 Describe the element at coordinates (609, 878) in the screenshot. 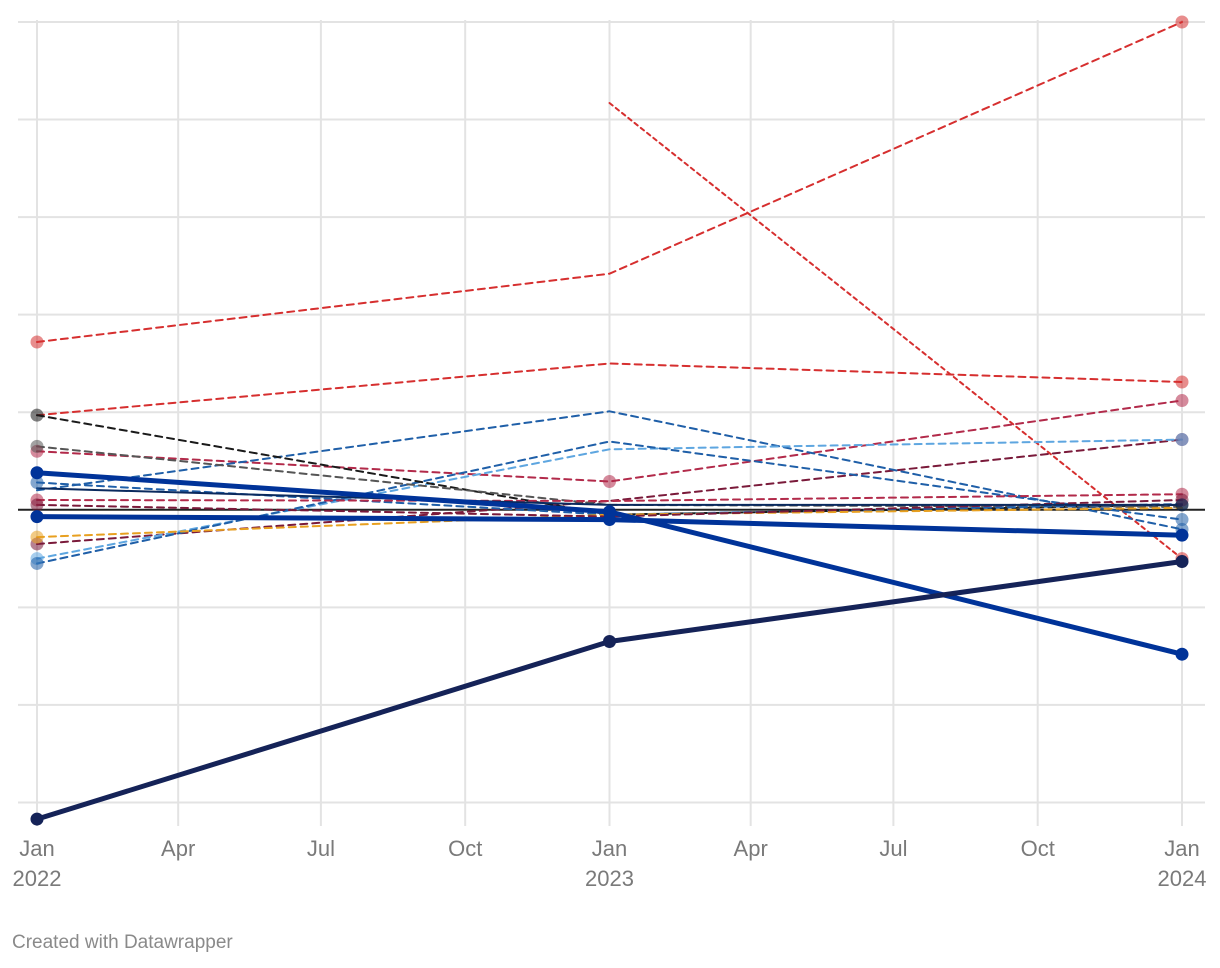

I see `x-tick-year-label: 2023` at that location.